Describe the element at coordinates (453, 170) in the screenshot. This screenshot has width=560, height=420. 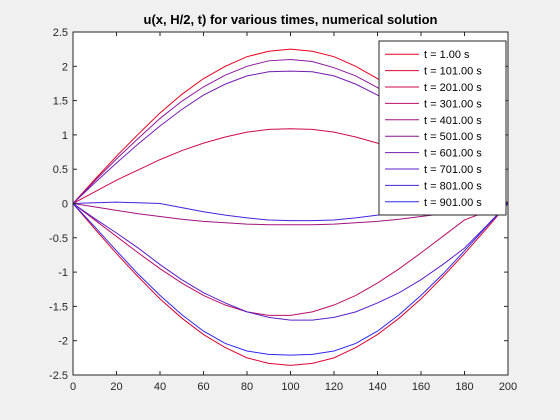
I see `legend-label-8: t = 701.00 s` at that location.